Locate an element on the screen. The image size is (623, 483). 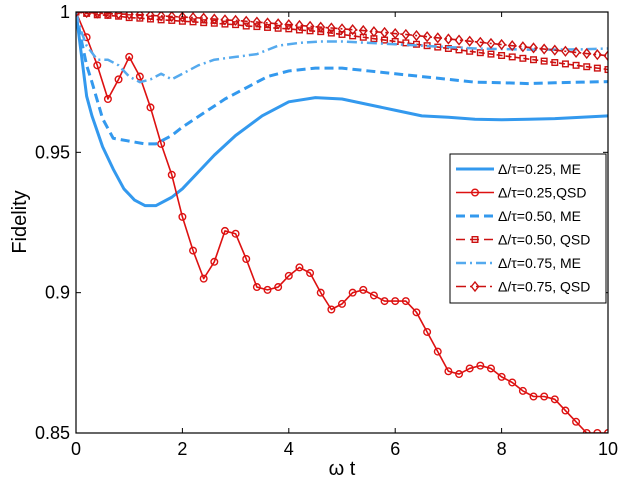
x-tick-label: 2 is located at coordinates (182, 449).